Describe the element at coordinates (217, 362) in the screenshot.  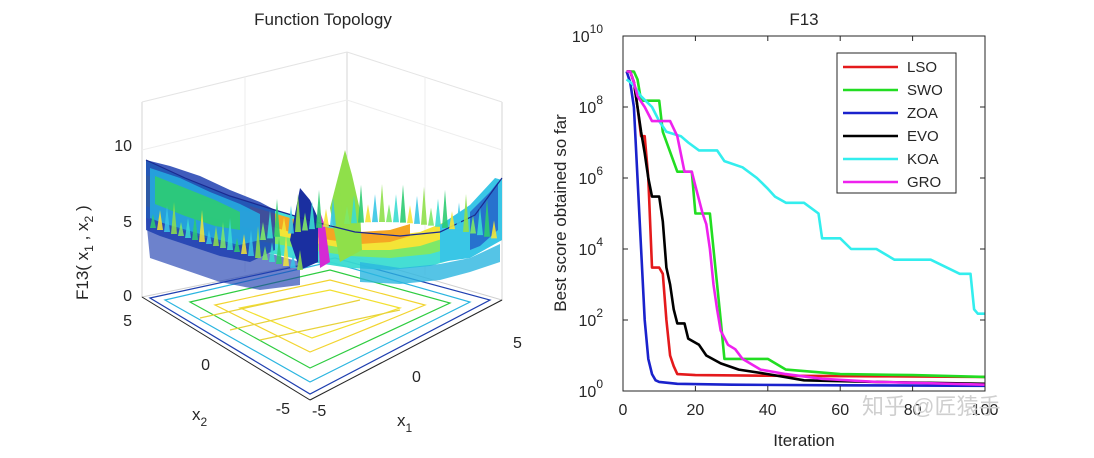
I see `x2-axis: 5 0 -5 x2` at that location.